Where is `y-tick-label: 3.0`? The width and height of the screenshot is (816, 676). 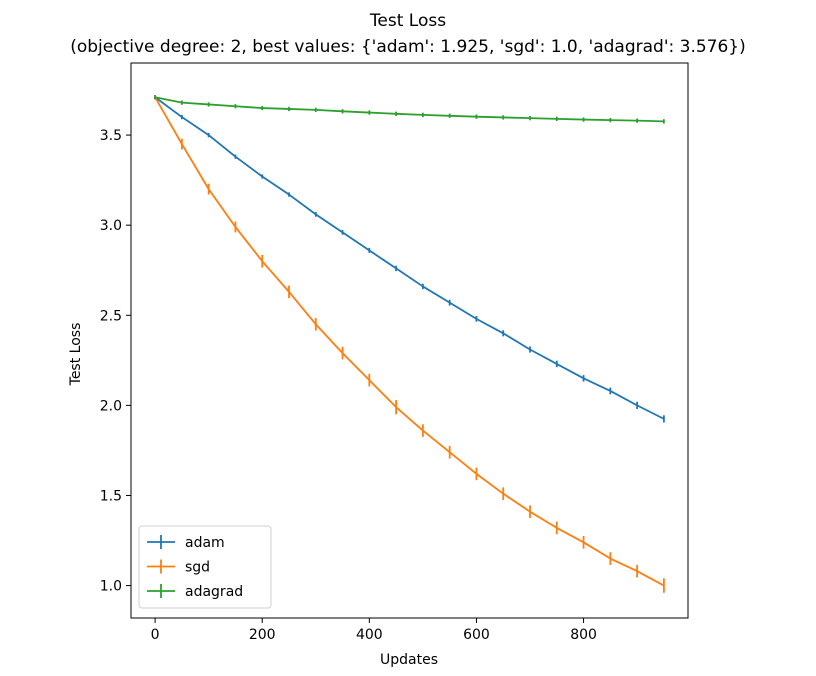 y-tick-label: 3.0 is located at coordinates (111, 226).